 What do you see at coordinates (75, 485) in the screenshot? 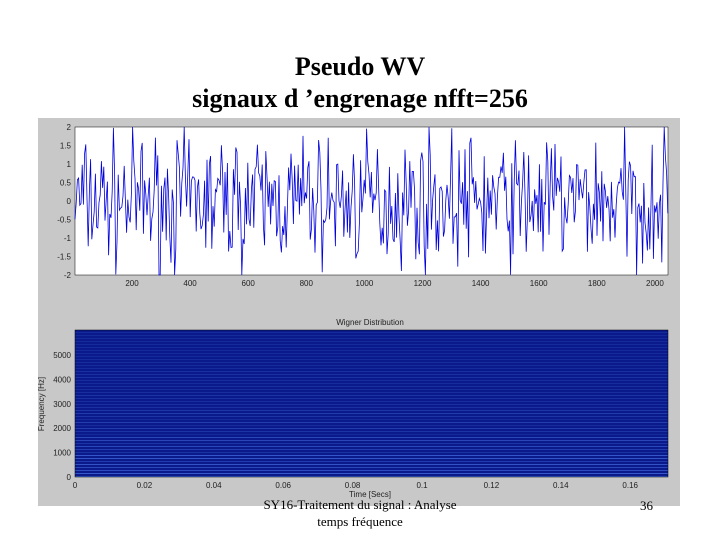
I see `x-tick-label: 0` at bounding box center [75, 485].